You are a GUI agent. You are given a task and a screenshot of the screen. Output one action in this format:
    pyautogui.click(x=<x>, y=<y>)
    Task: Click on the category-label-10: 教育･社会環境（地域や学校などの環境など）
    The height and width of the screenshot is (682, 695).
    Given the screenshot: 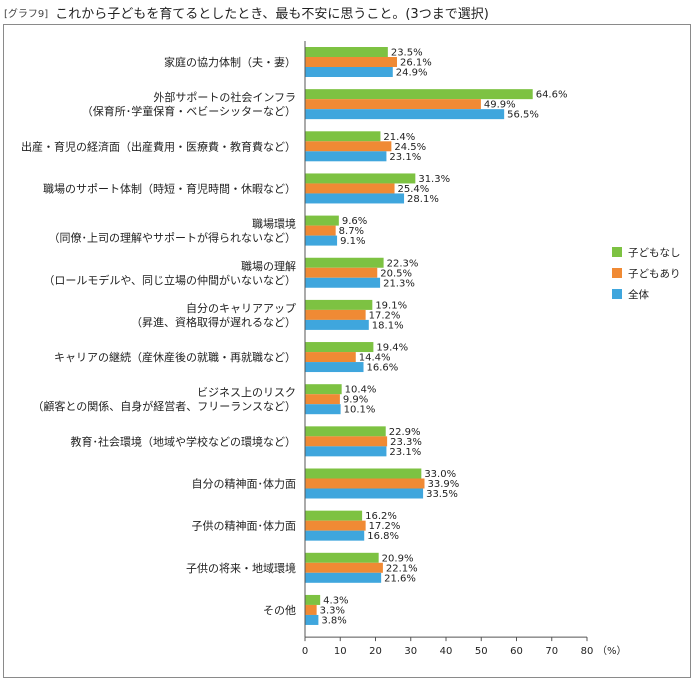 What is the action you would take?
    pyautogui.click(x=184, y=441)
    